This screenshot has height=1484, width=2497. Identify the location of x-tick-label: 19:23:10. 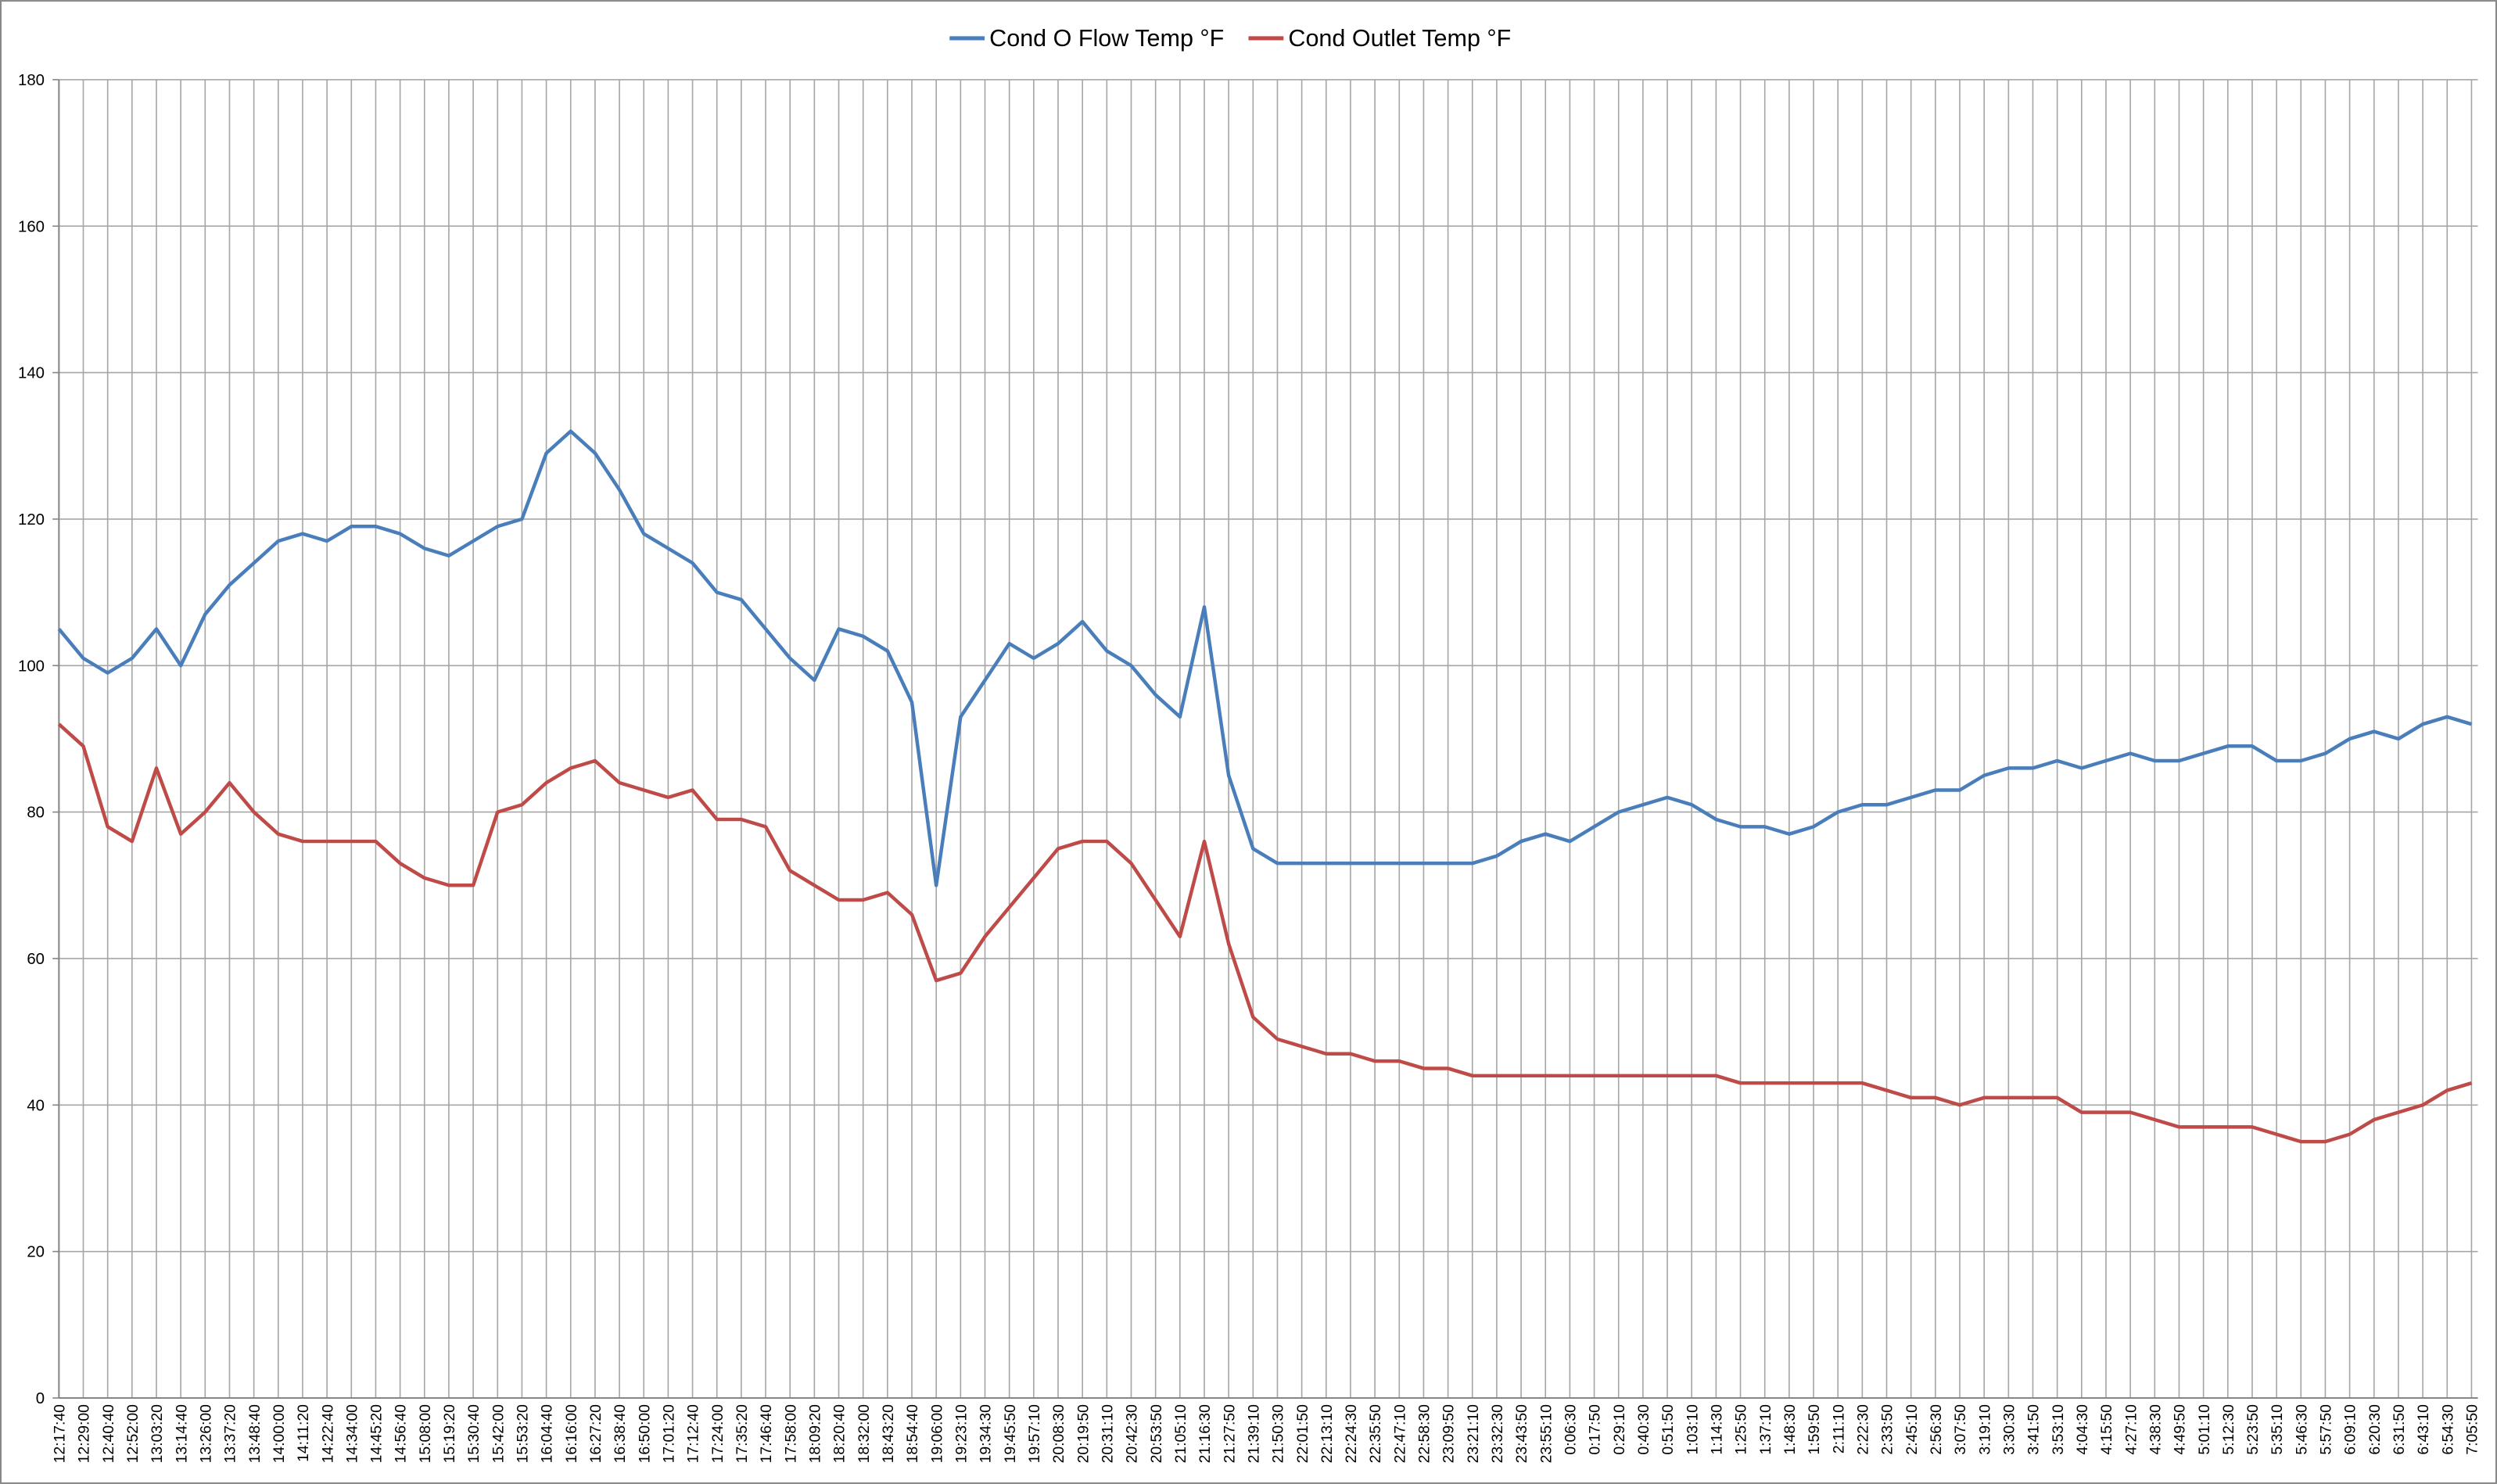
(961, 1433).